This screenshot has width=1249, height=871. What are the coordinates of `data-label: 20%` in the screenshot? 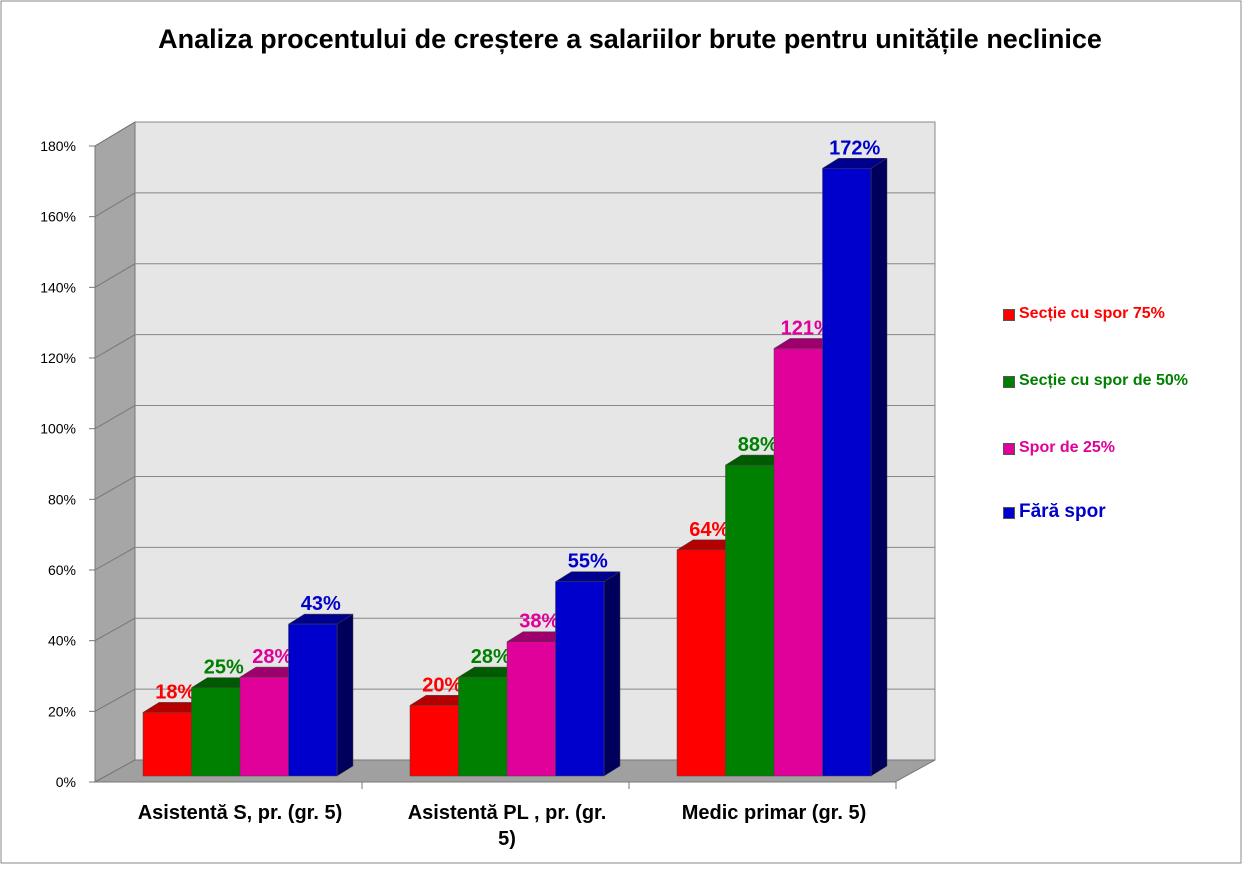 It's located at (442, 685).